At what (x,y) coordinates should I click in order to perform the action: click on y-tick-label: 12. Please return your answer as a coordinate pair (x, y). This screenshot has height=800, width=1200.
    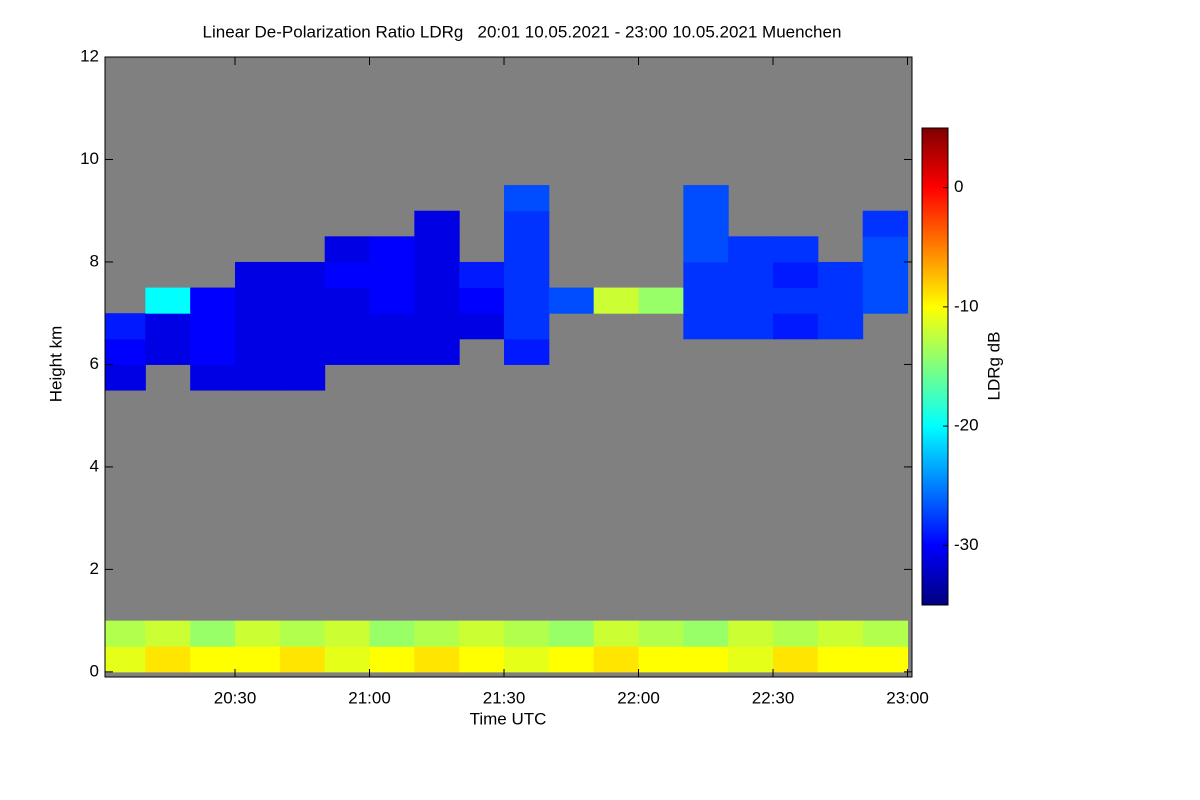
    Looking at the image, I should click on (89, 55).